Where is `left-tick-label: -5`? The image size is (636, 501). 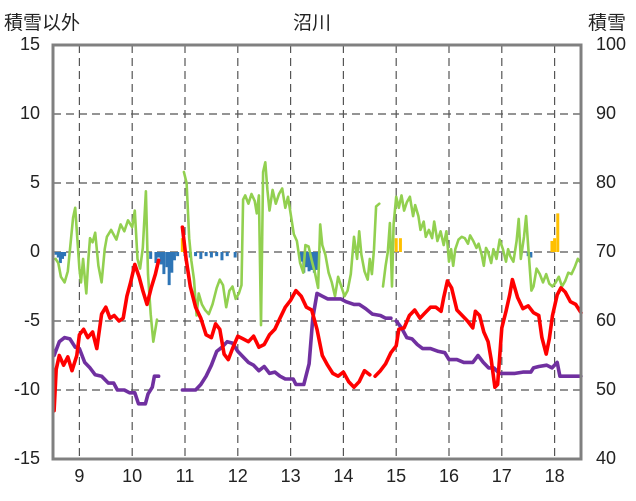
left-tick-label: -5 is located at coordinates (31, 320).